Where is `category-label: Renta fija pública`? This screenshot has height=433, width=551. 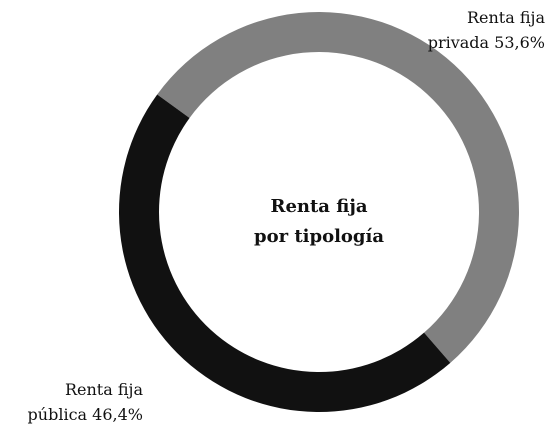 category-label: Renta fija pública is located at coordinates (85, 402).